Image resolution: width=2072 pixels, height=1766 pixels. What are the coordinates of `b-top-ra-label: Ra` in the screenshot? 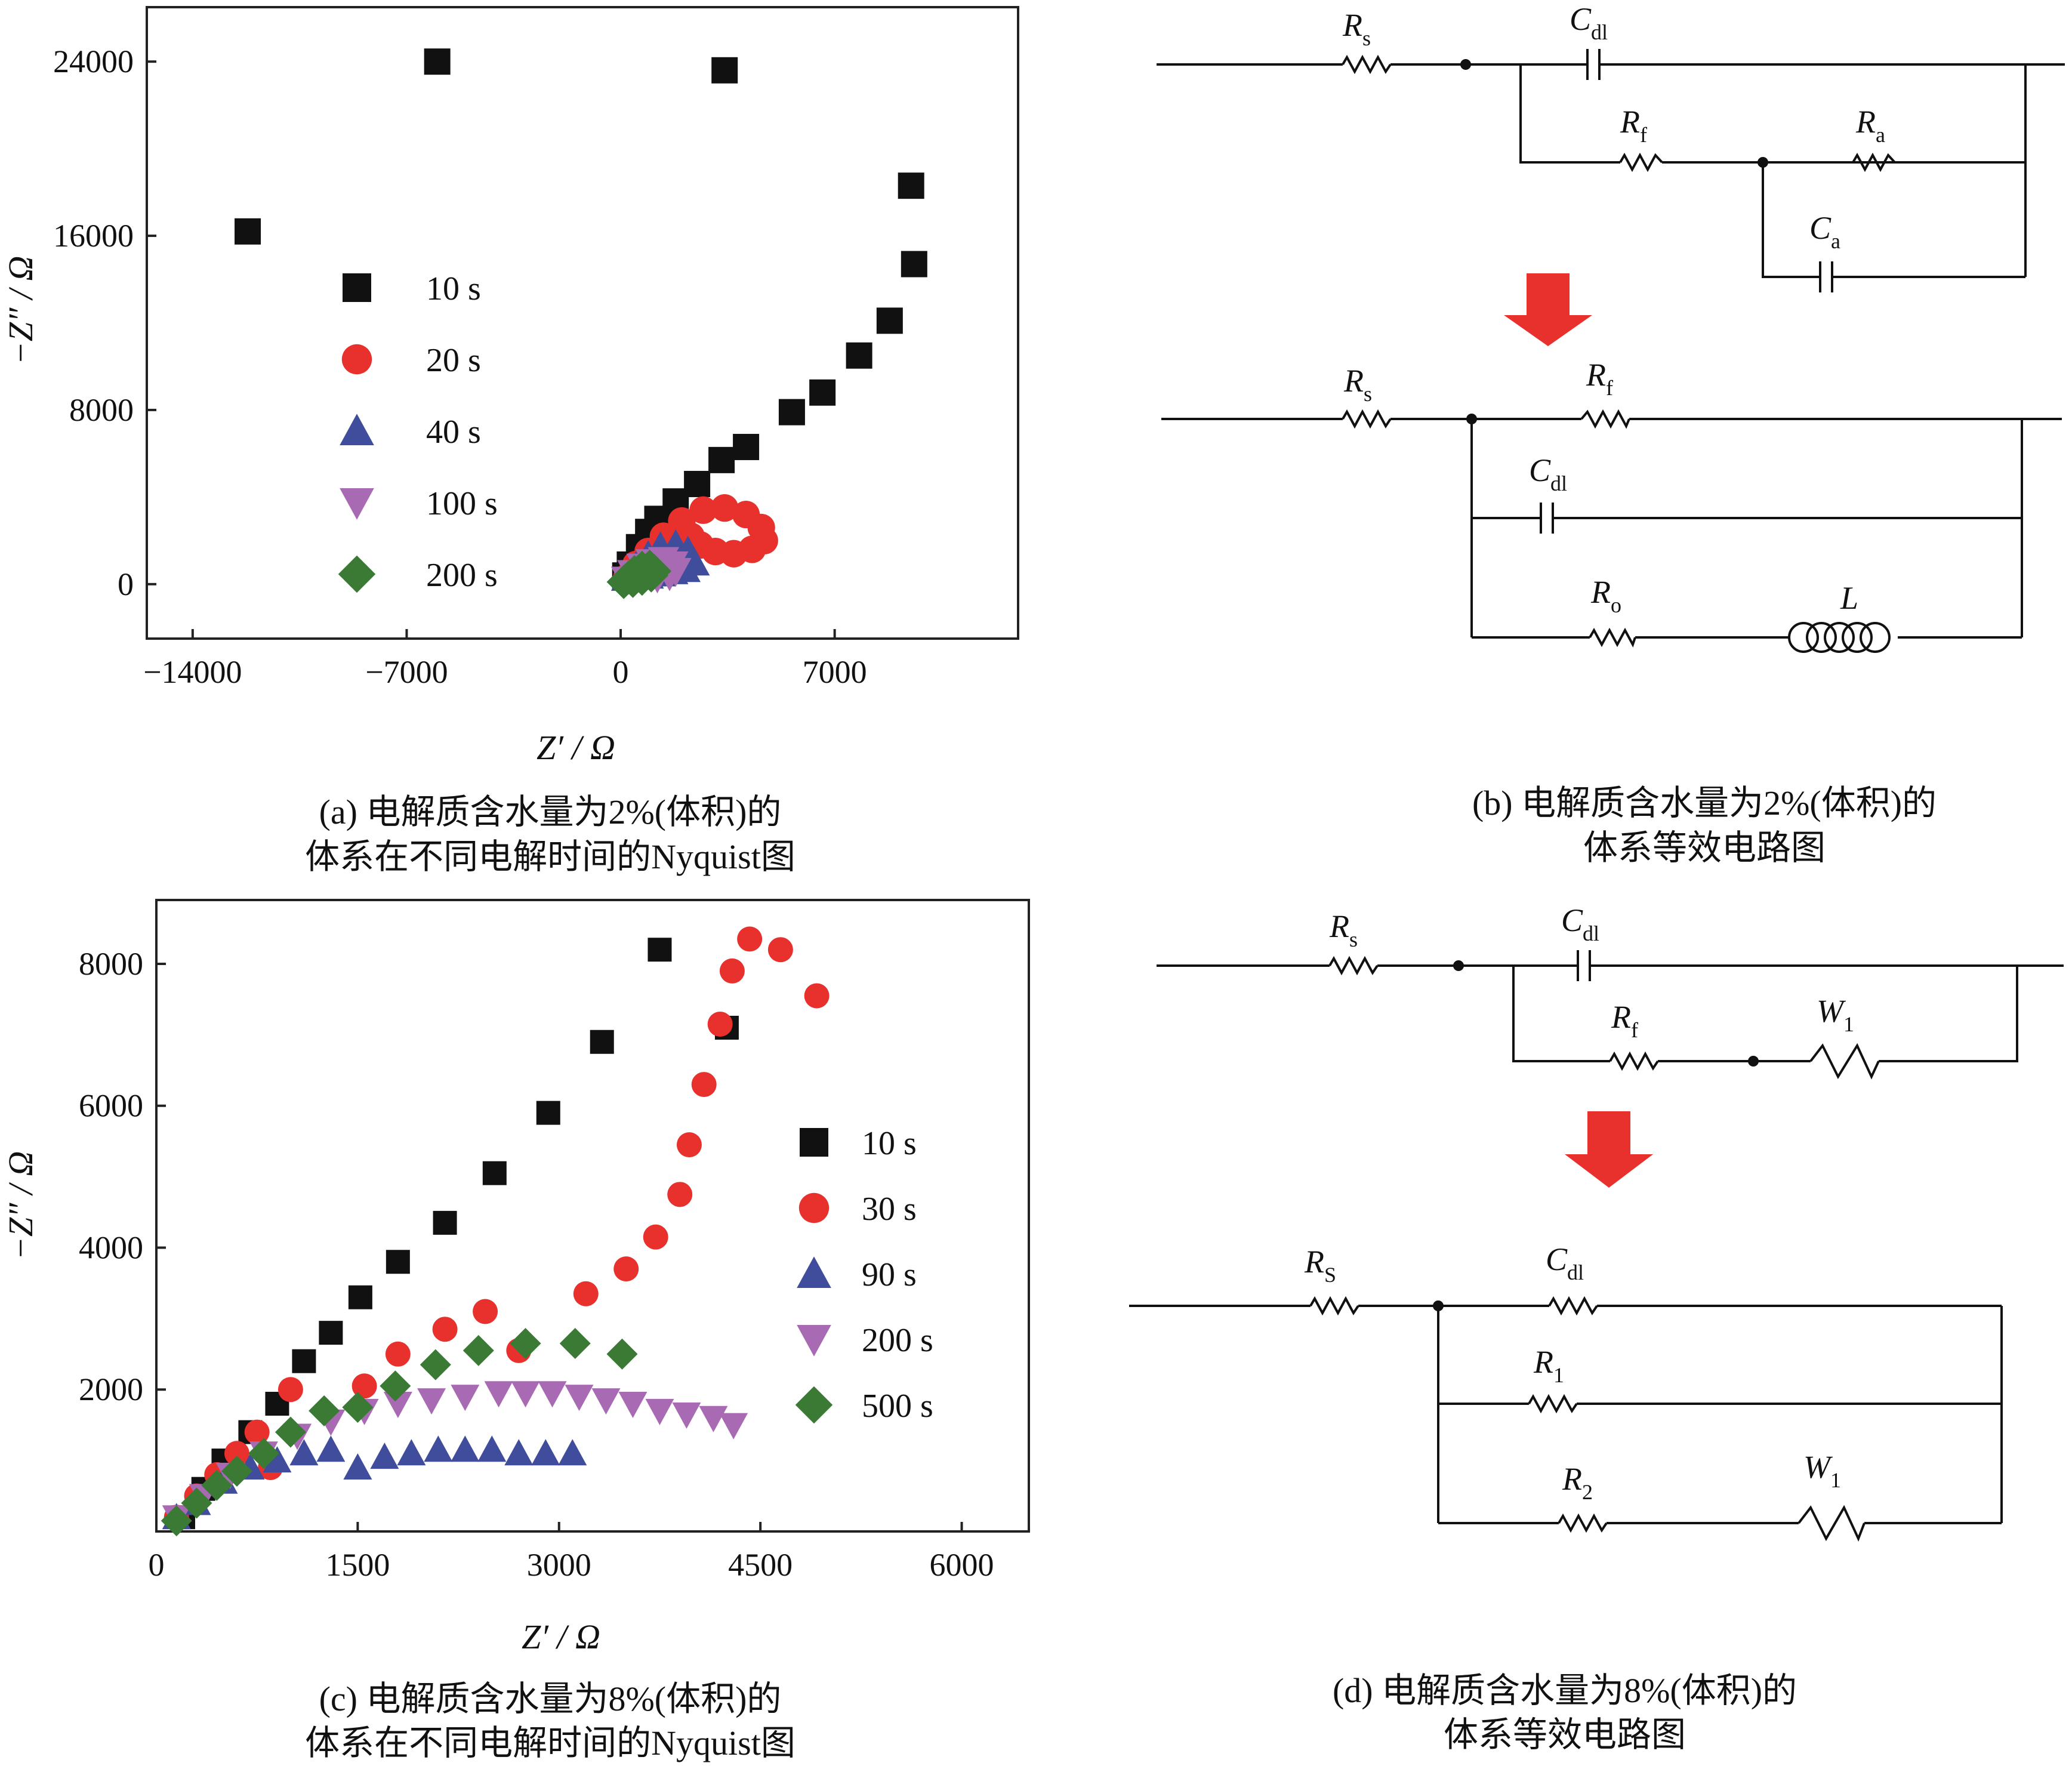 It's located at (1870, 125).